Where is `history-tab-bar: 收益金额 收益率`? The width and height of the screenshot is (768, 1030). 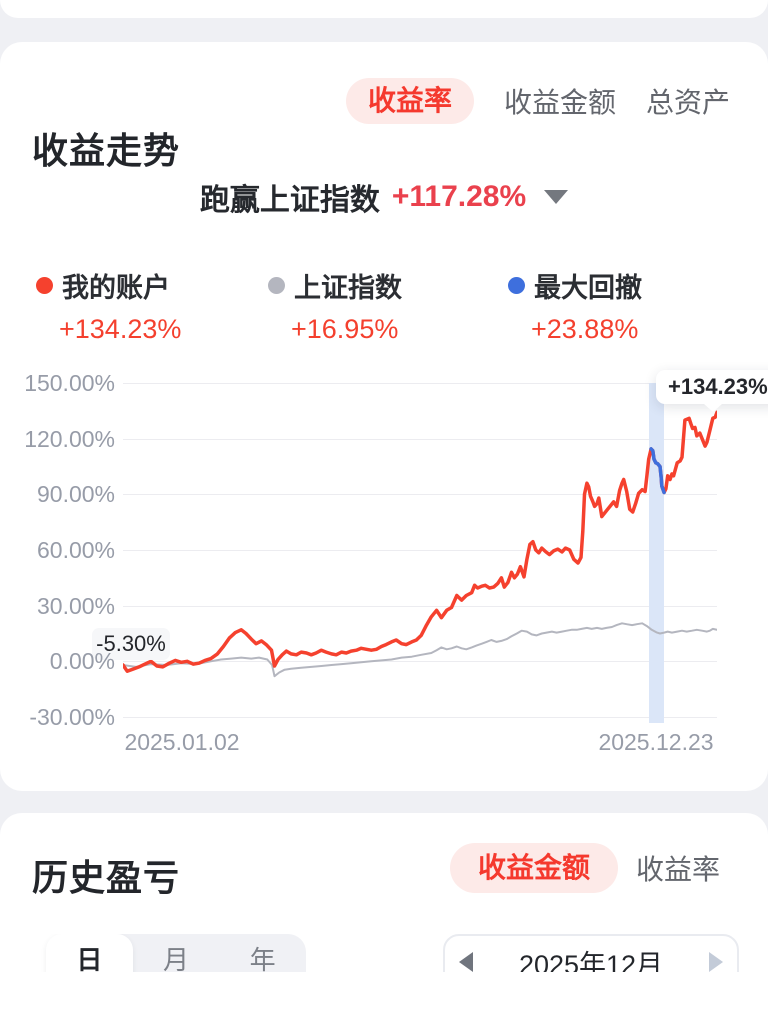
history-tab-bar: 收益金额 收益率 is located at coordinates (584, 868).